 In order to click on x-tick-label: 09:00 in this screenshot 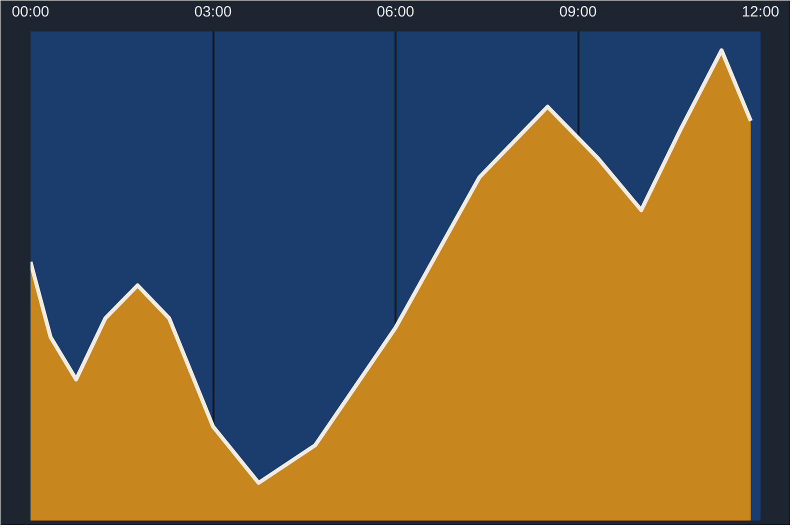, I will do `click(578, 12)`.